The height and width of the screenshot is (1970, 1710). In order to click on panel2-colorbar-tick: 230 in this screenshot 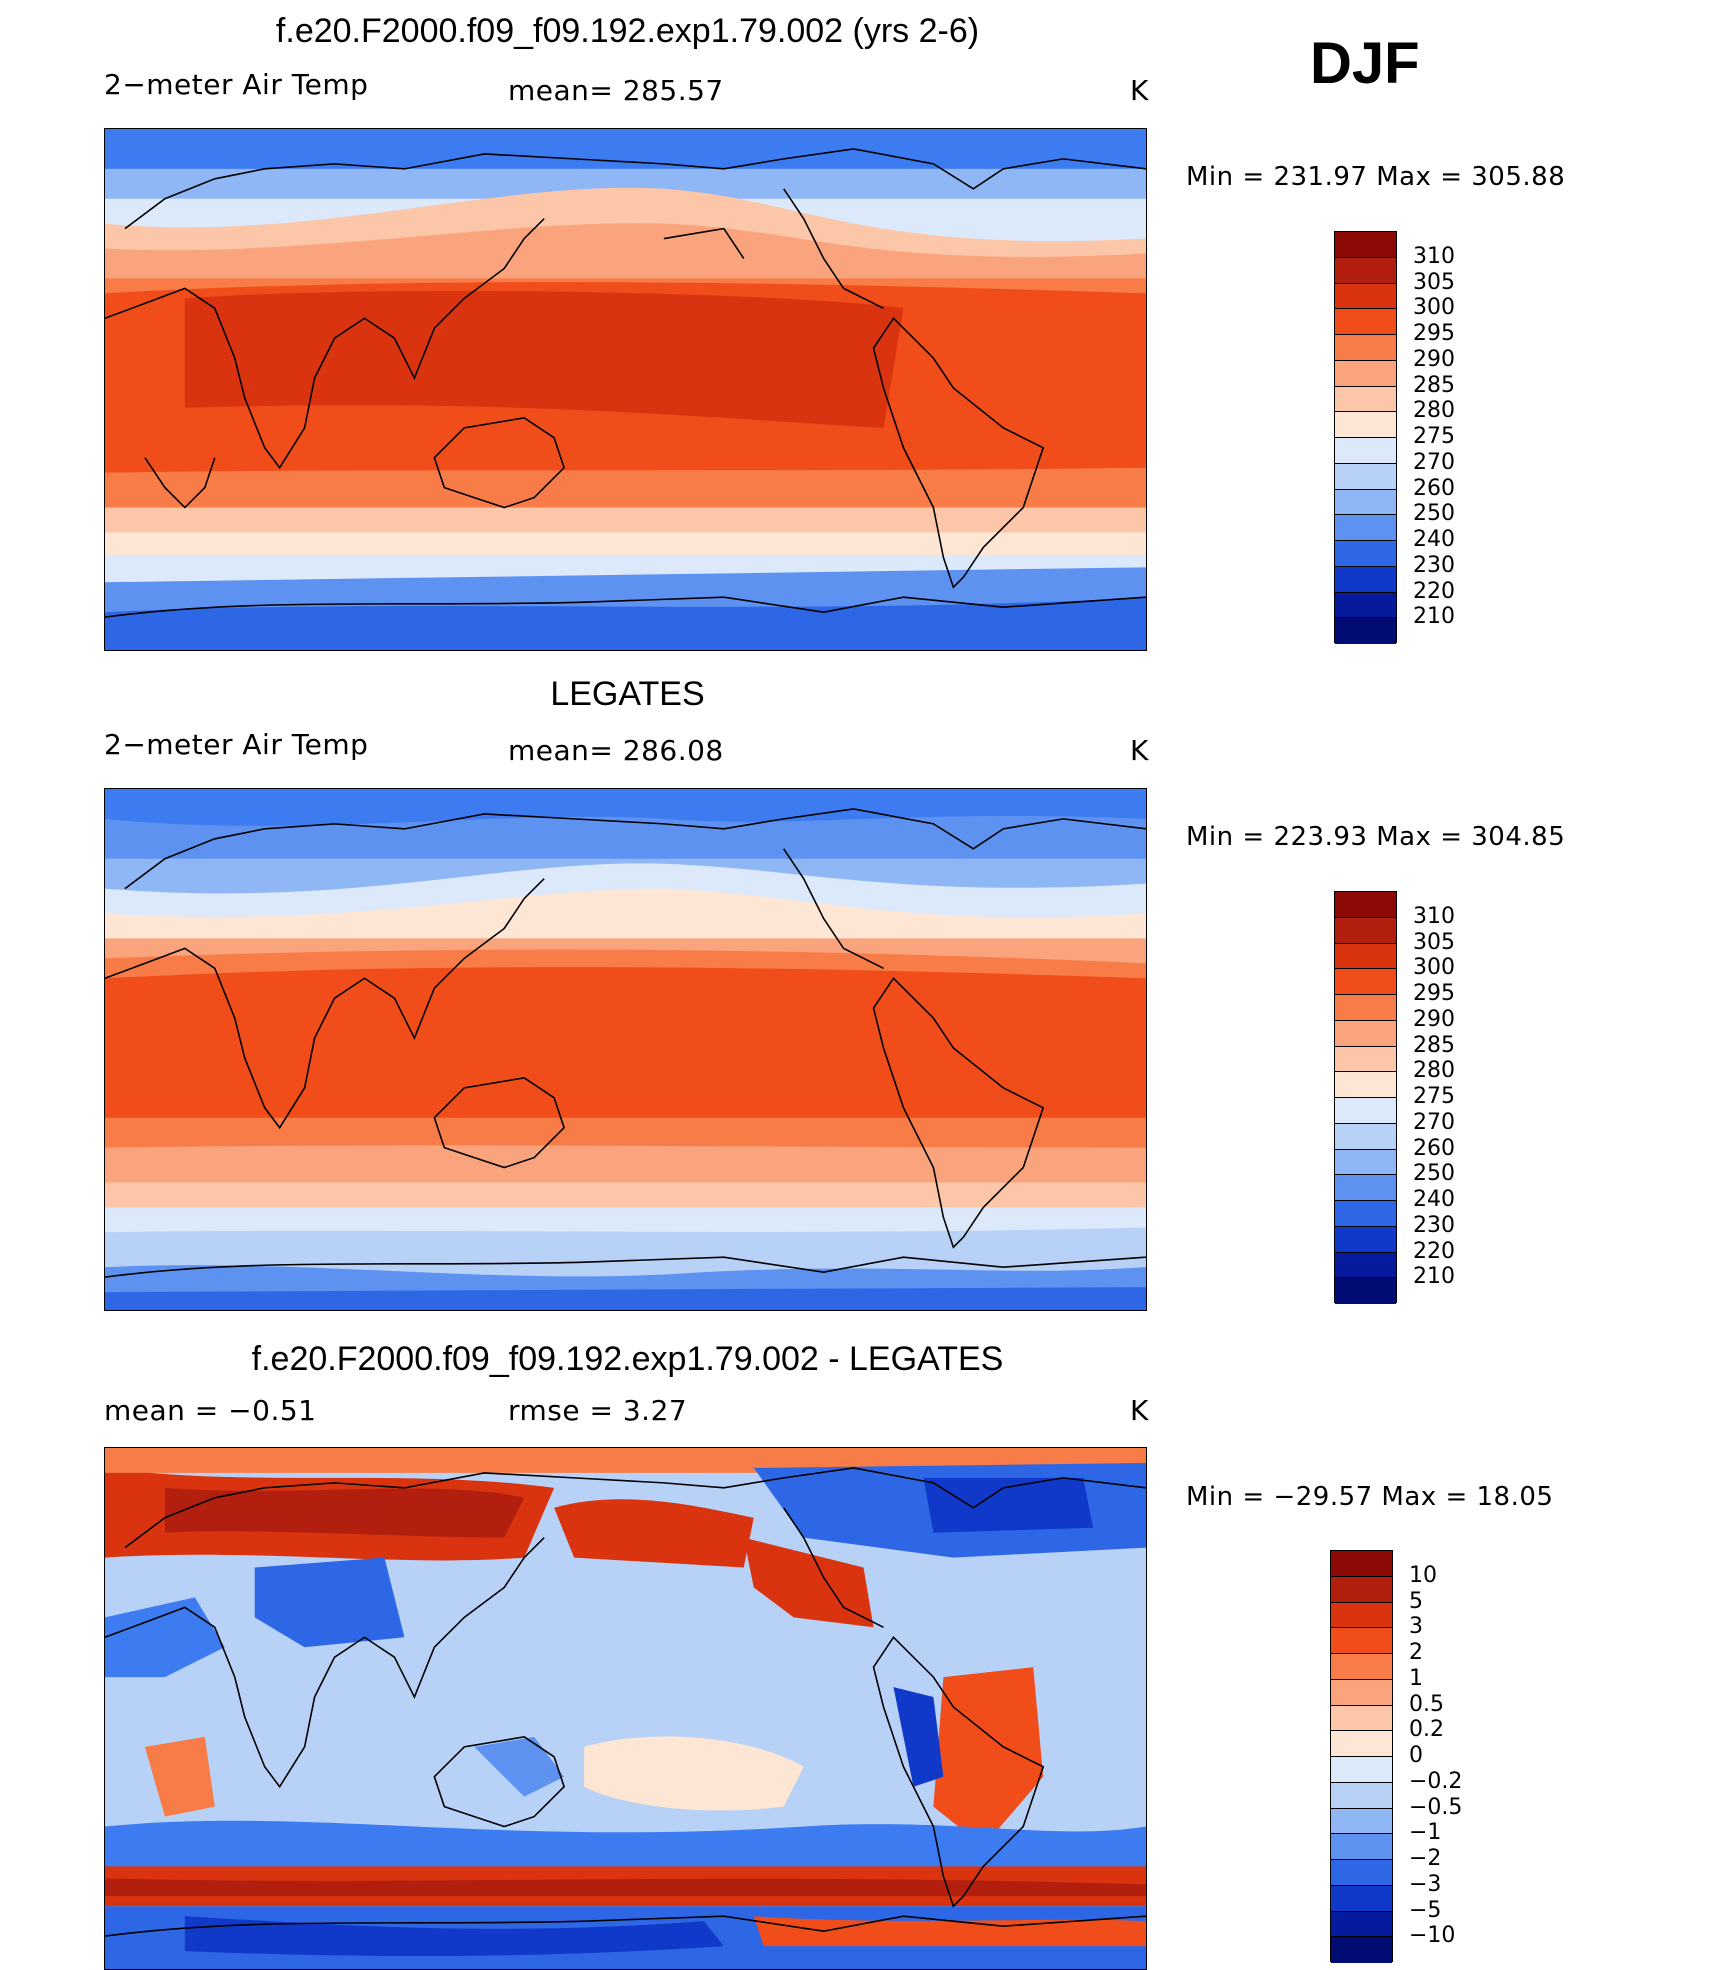, I will do `click(1434, 1225)`.